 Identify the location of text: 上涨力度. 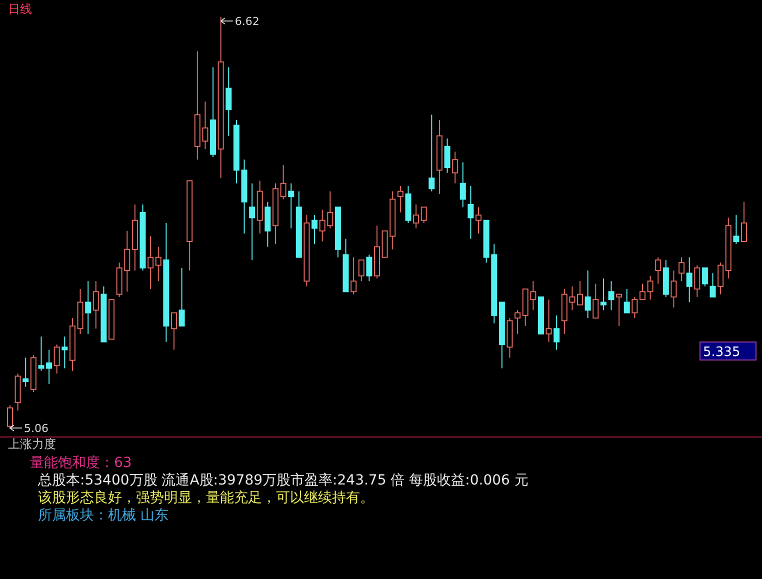
(32, 444).